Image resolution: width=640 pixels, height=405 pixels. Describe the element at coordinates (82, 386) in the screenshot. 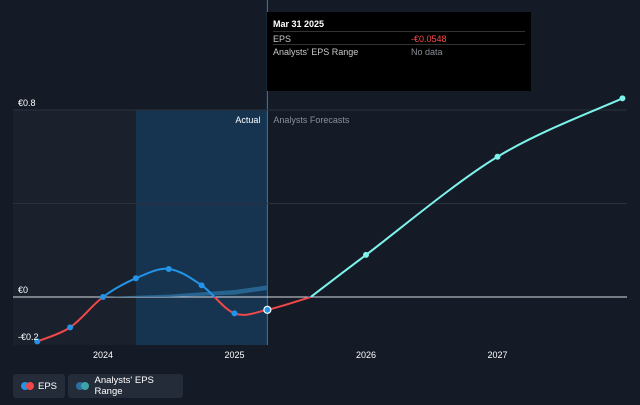

I see `range-legend-icon` at that location.